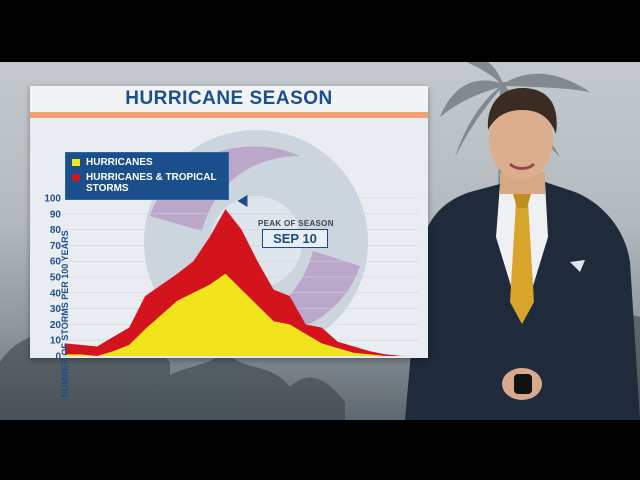 The width and height of the screenshot is (640, 480). I want to click on peak-annotation-label: PEAK OF SEASON, so click(296, 223).